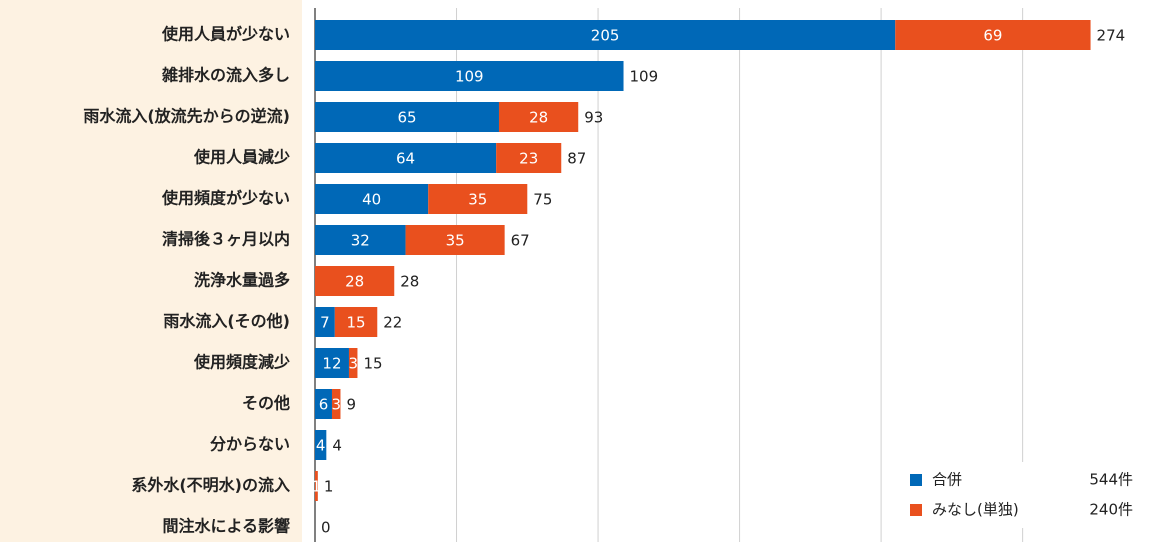 The image size is (1154, 542). What do you see at coordinates (975, 510) in the screenshot?
I see `legend-label: みなし(単独)` at bounding box center [975, 510].